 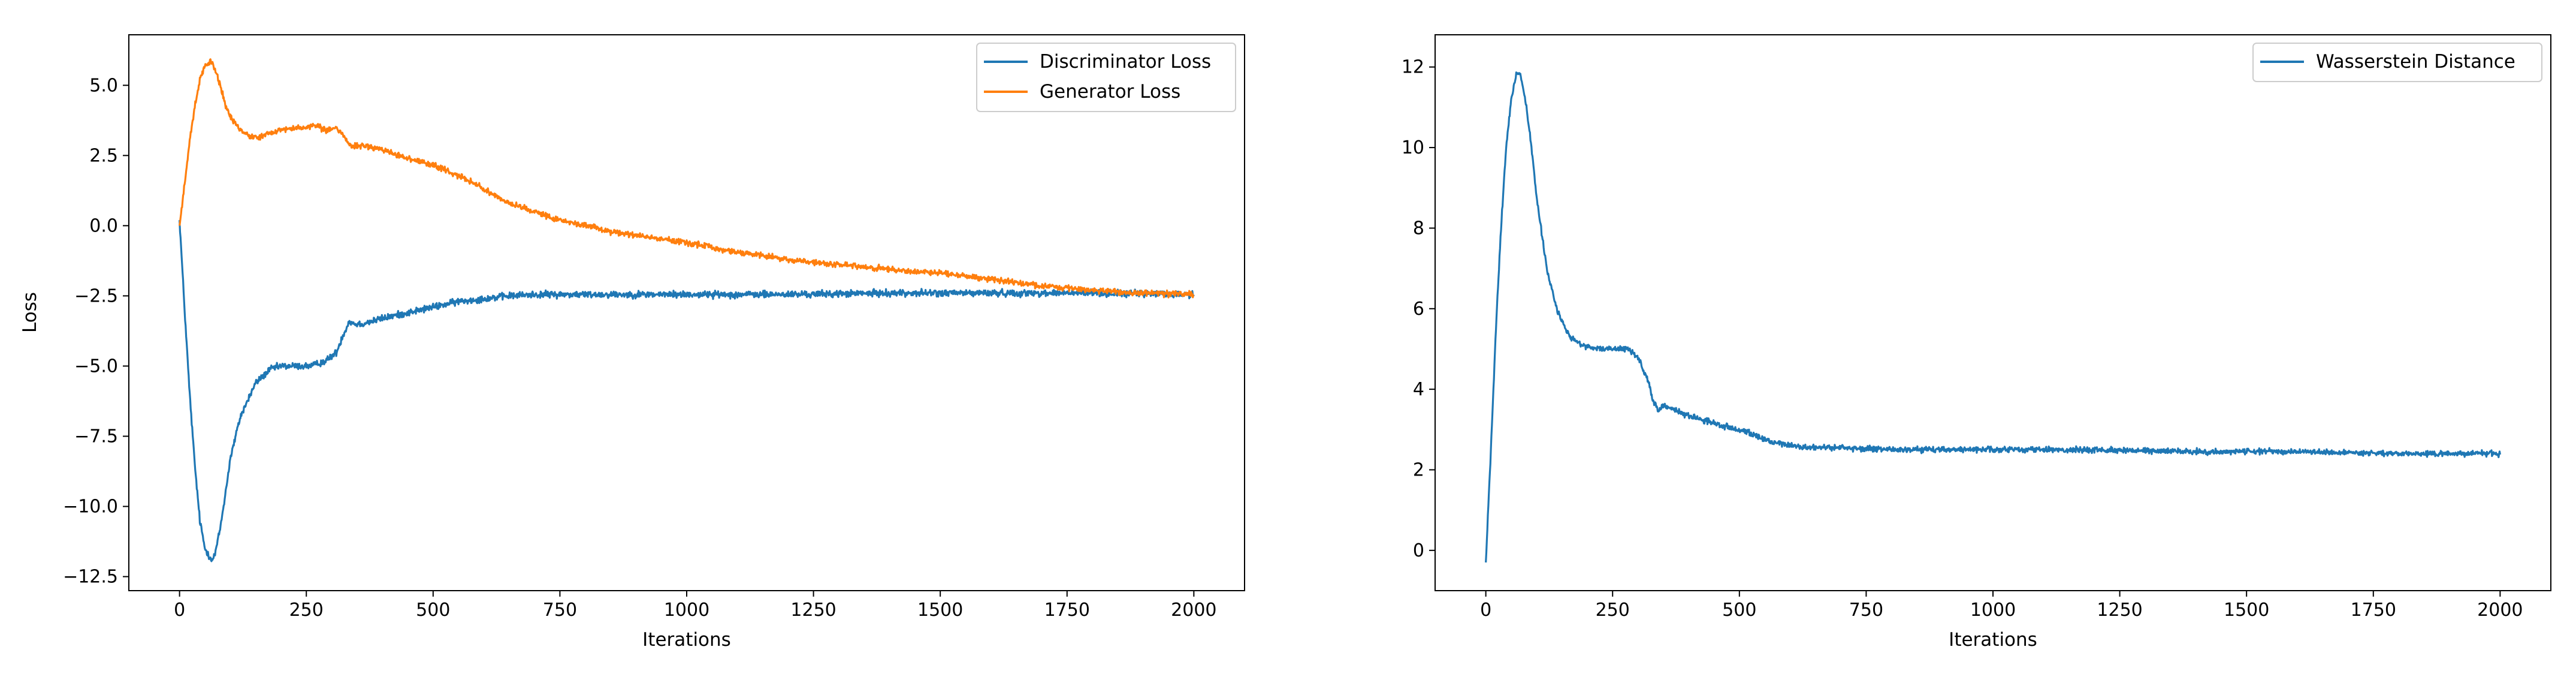 I want to click on wasserstein-chart-x-ticks: 0 250 500 750 1000 1250 1500 1750 2000, so click(x=2002, y=606).